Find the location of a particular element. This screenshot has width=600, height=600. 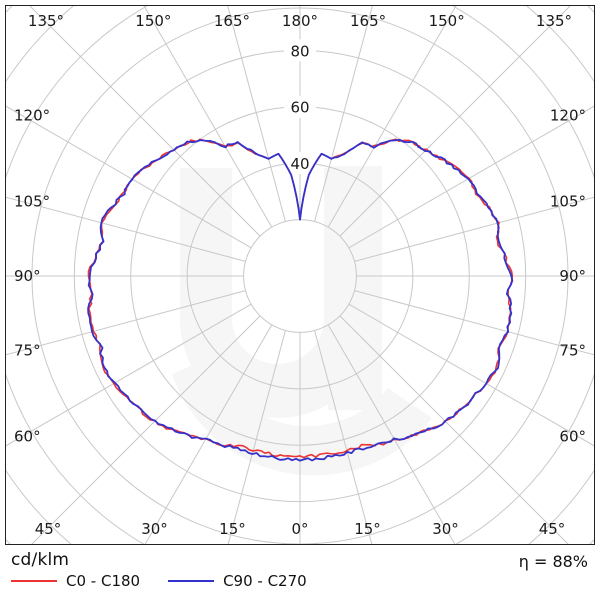

chart-legend: cd/klm η = 88% C0 - C180 C90 - C270 is located at coordinates (300, 574).